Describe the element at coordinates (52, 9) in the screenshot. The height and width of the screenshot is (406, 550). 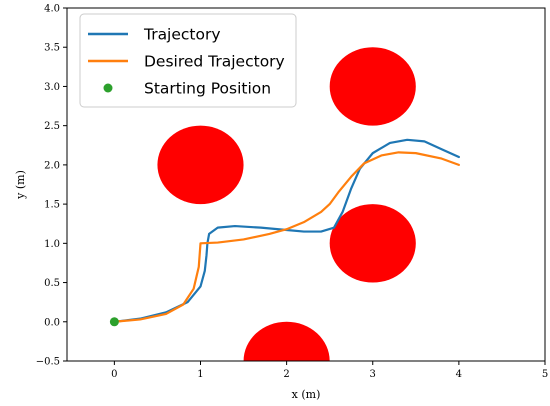
I see `y-tick-label: 4.0` at that location.